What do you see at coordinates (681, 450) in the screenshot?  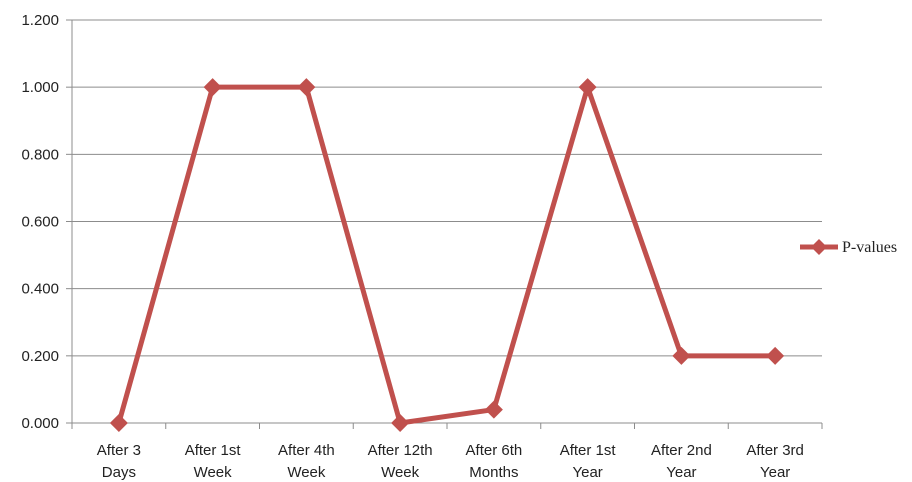 I see `x-tick-label: After 2nd` at bounding box center [681, 450].